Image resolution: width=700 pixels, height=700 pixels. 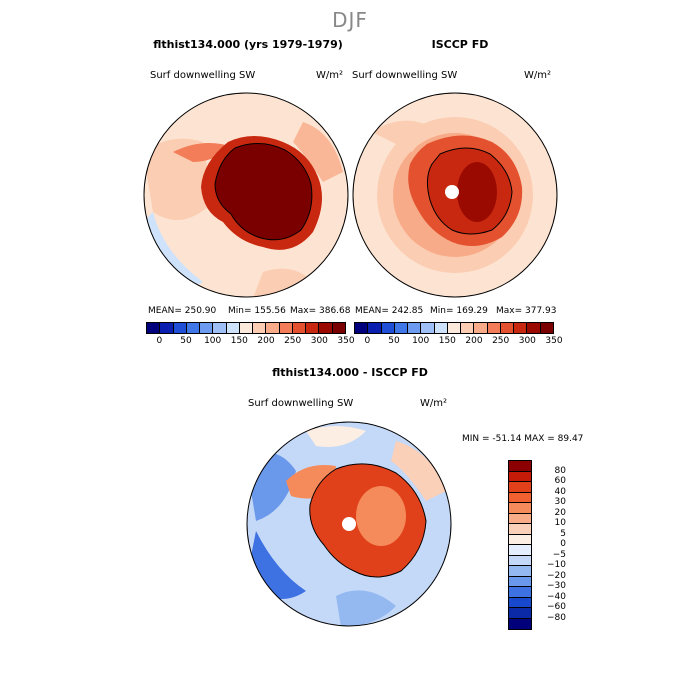 I want to click on model-polar-map, so click(x=246, y=195).